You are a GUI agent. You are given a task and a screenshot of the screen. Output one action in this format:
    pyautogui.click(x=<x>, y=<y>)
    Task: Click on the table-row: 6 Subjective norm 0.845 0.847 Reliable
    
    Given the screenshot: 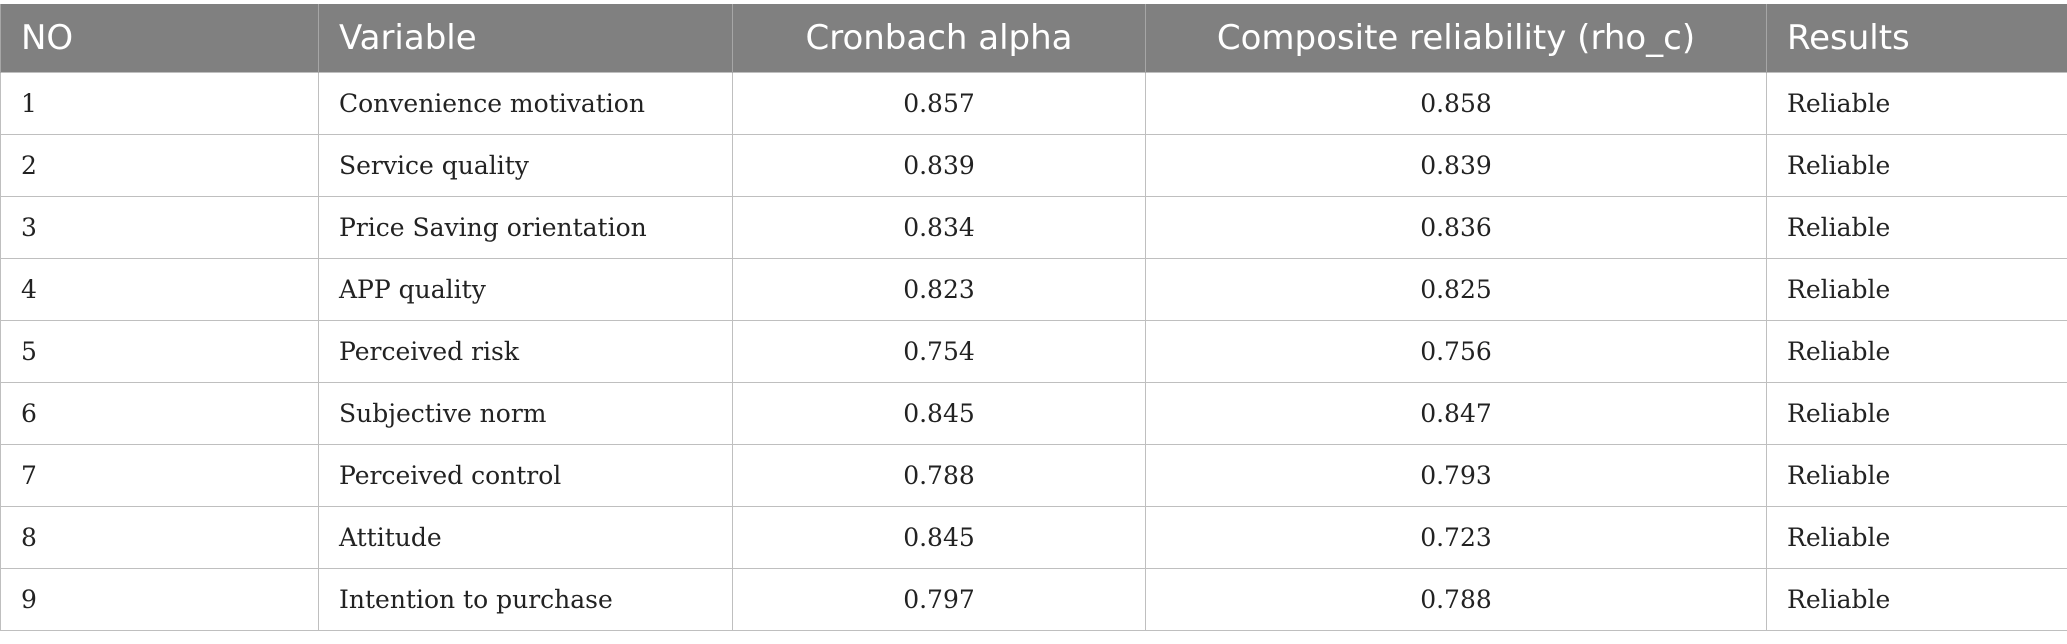 What is the action you would take?
    pyautogui.click(x=1033, y=413)
    